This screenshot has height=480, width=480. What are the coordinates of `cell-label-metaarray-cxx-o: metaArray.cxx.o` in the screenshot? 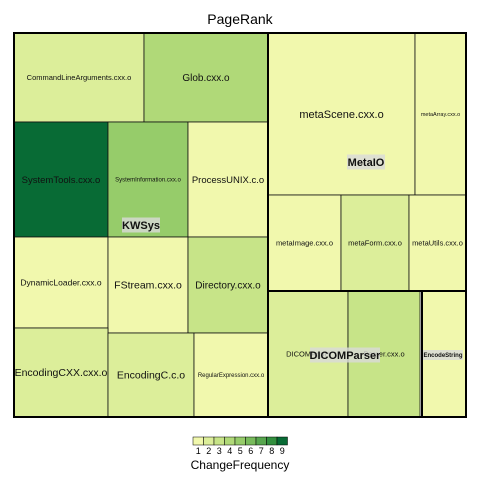 It's located at (440, 115).